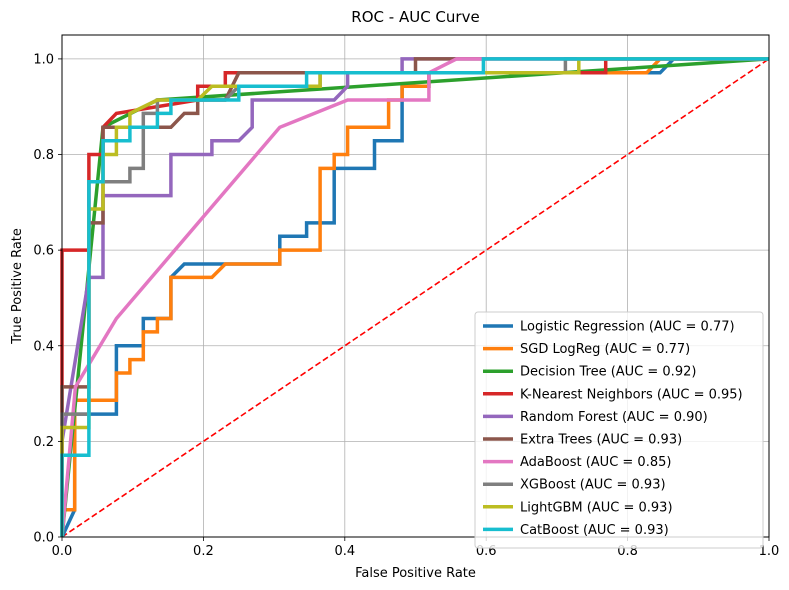  What do you see at coordinates (43, 538) in the screenshot?
I see `y-tick-label: 0.0` at bounding box center [43, 538].